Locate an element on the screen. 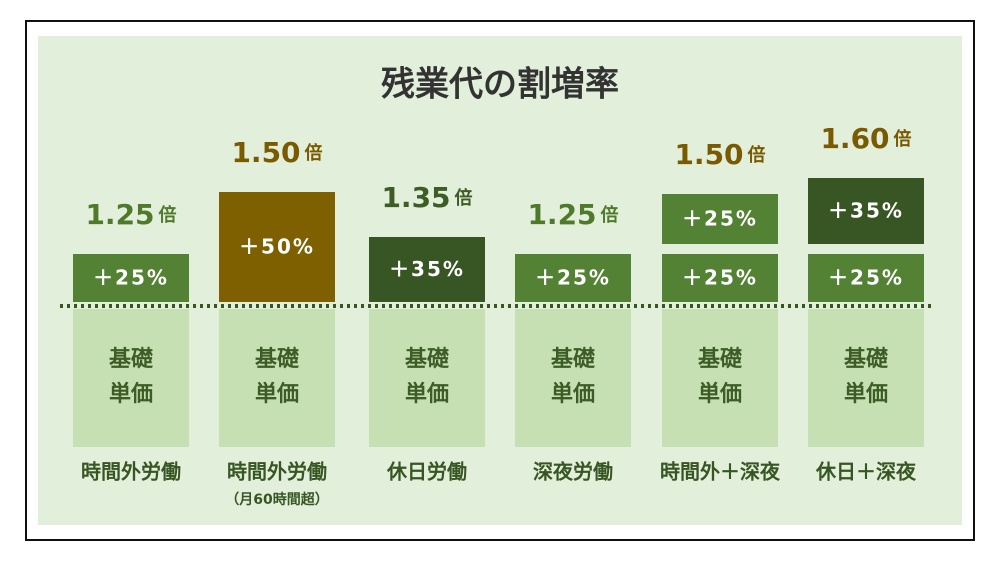 The image size is (1000, 563). title: 残業代の割増率 is located at coordinates (500, 85).